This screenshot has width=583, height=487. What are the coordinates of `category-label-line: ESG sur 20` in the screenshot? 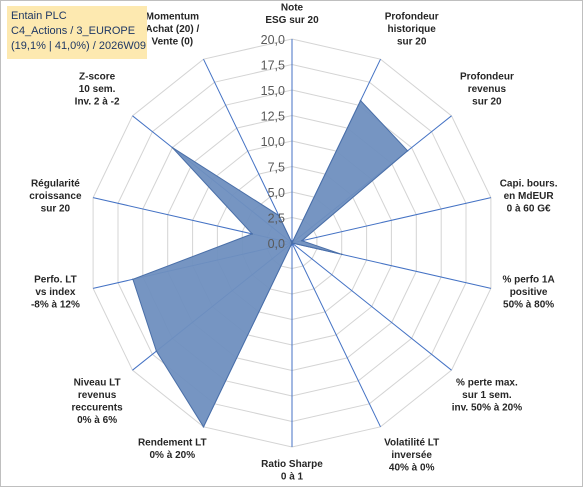 It's located at (292, 20).